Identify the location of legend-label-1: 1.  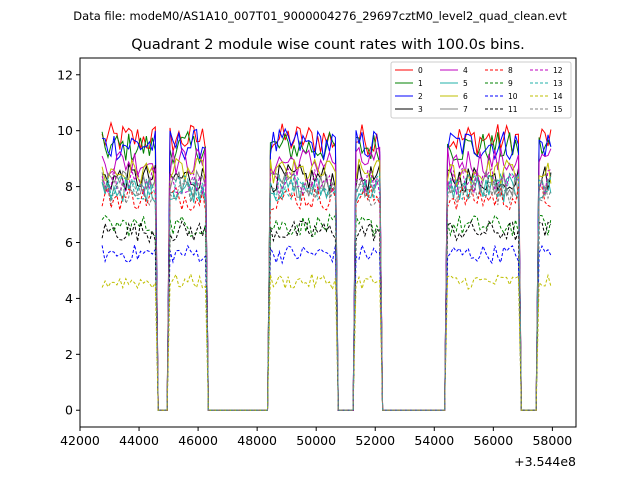
(420, 83).